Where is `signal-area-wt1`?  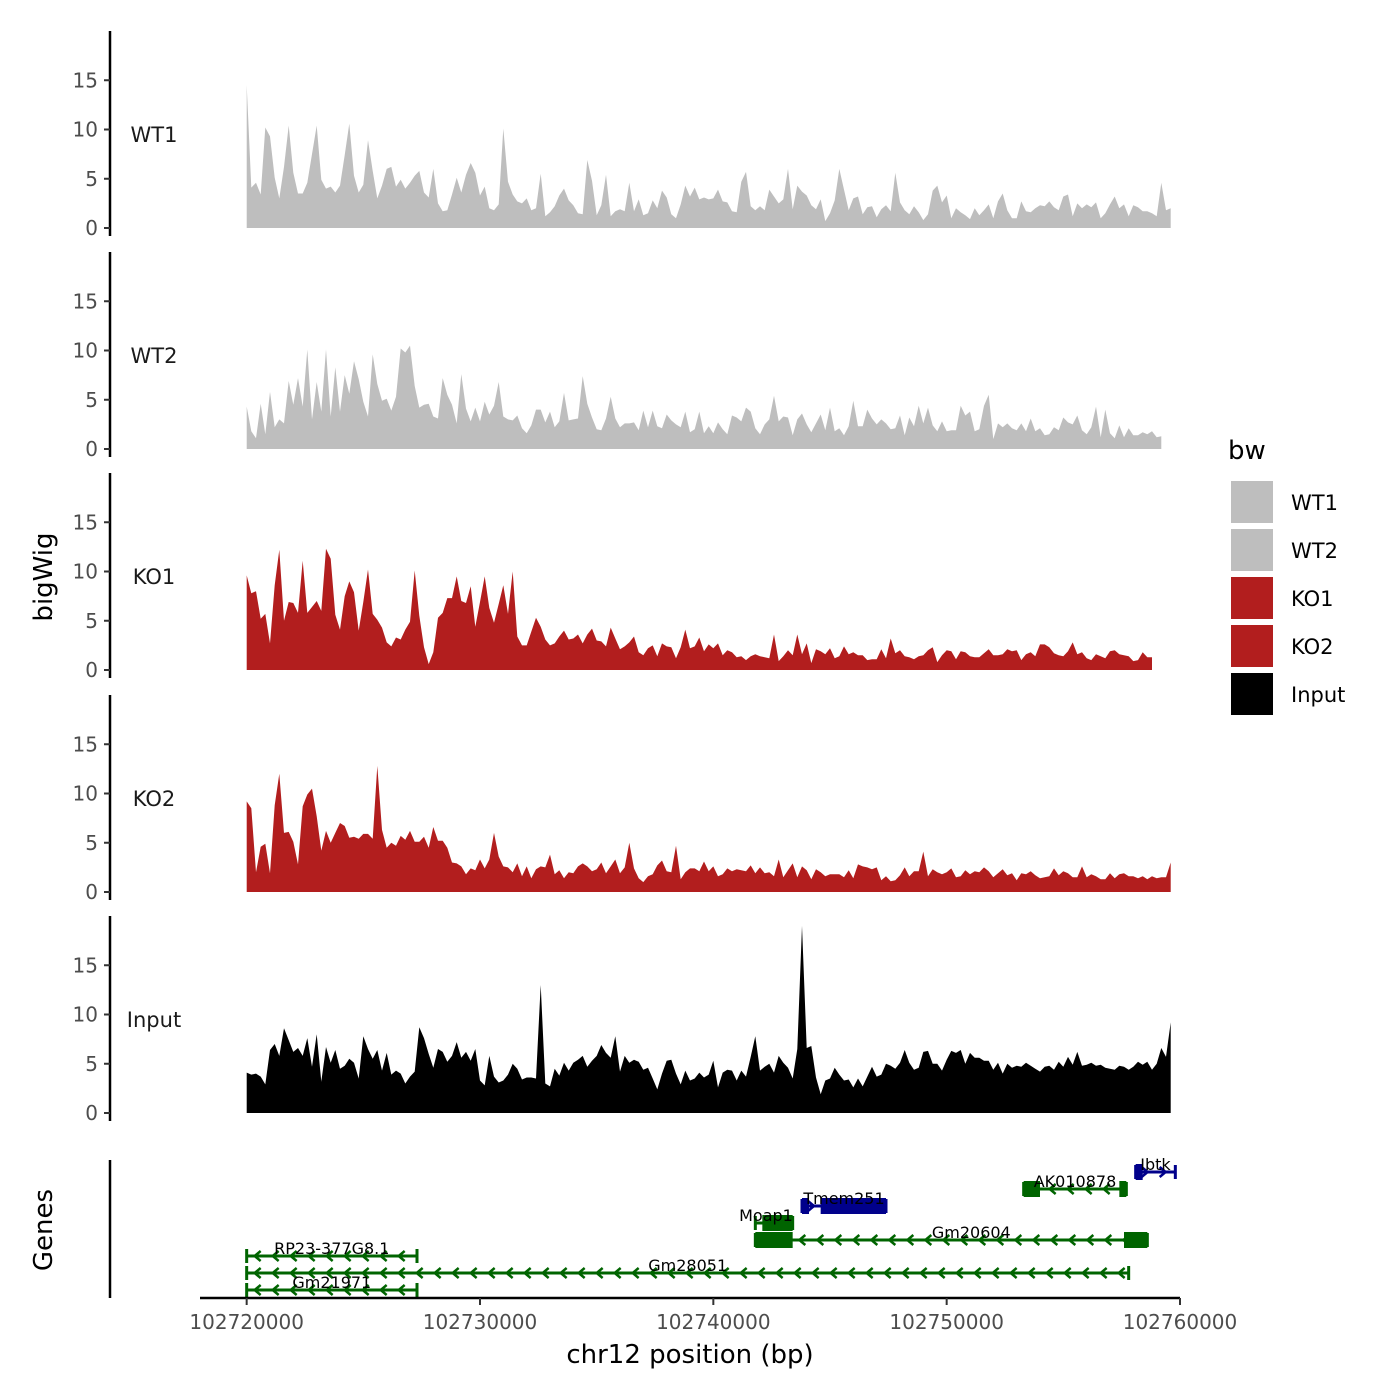
signal-area-wt1 is located at coordinates (708, 156).